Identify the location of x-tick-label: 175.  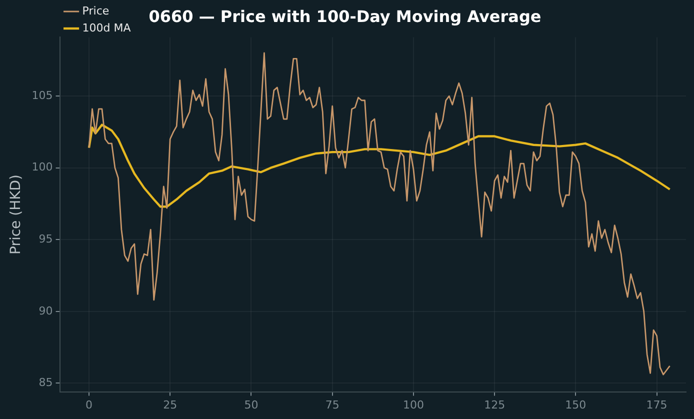
(657, 405).